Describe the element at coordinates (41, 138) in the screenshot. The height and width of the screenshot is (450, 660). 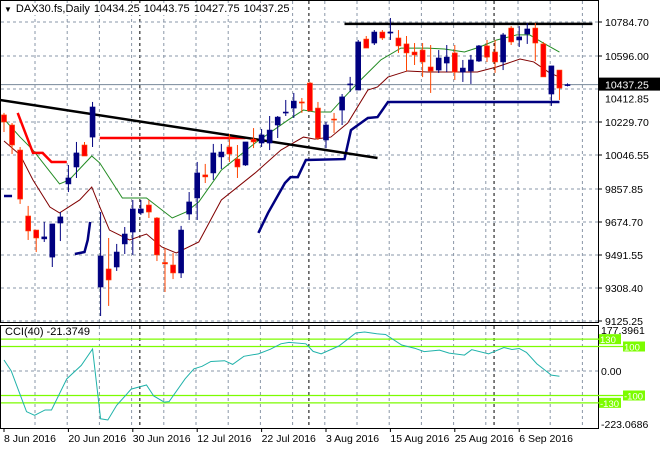
I see `channel-high-line` at that location.